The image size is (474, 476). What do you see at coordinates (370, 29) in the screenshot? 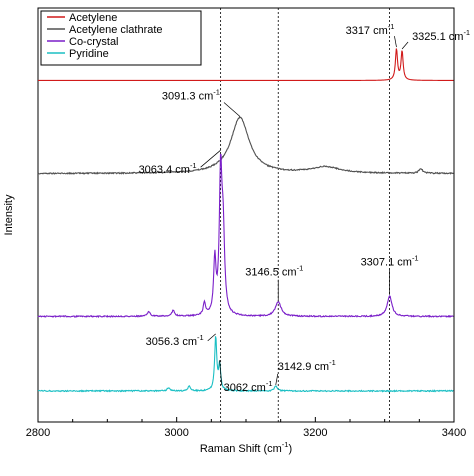
I see `peak-annotation: 3317 cm-1` at bounding box center [370, 29].